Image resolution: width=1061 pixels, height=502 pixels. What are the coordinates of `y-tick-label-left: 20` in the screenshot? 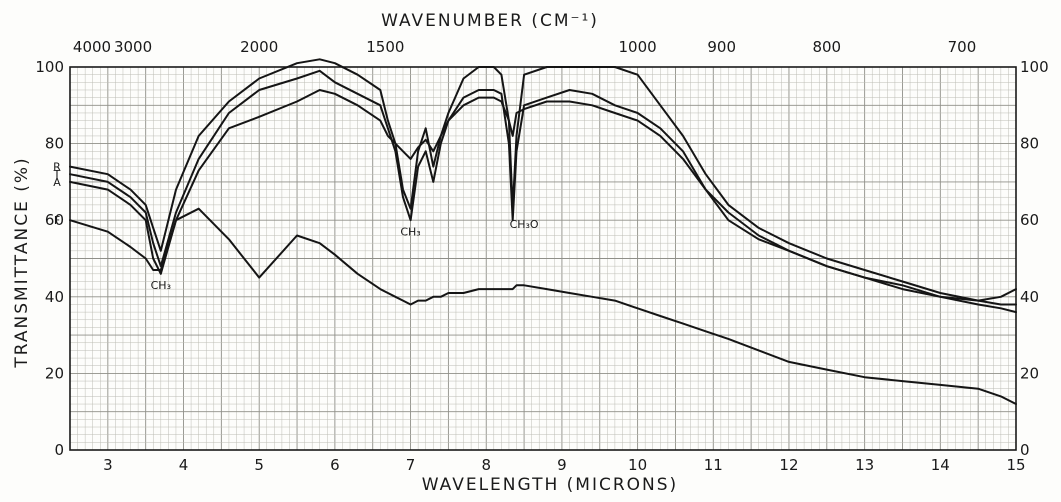 It's located at (54, 373).